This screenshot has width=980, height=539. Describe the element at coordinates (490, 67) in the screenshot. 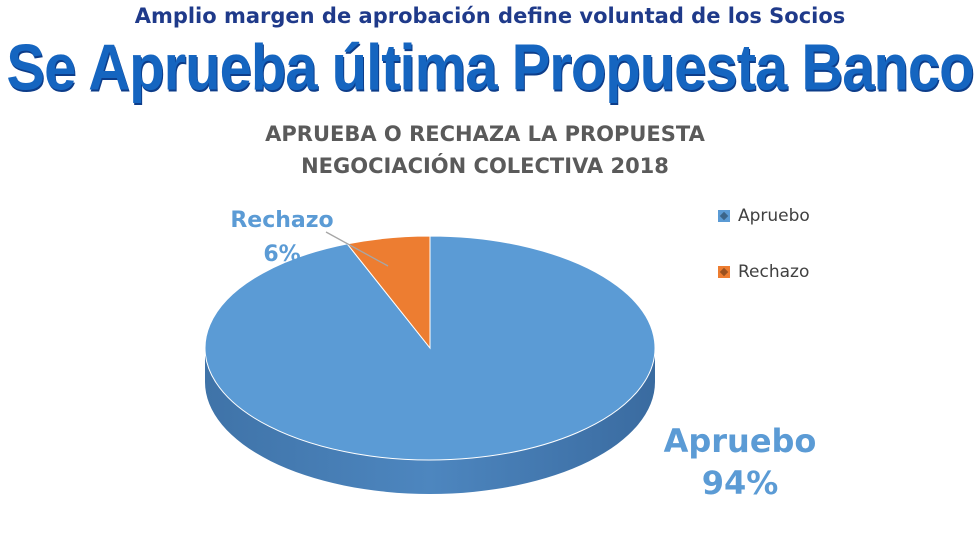

I see `main-headline: Se Aprueba última Propuesta Banco` at that location.